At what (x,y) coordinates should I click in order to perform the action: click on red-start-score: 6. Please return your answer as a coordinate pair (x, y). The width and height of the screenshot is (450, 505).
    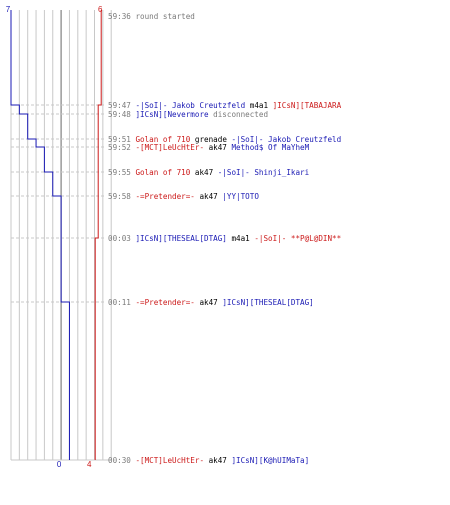
    Looking at the image, I should click on (100, 9).